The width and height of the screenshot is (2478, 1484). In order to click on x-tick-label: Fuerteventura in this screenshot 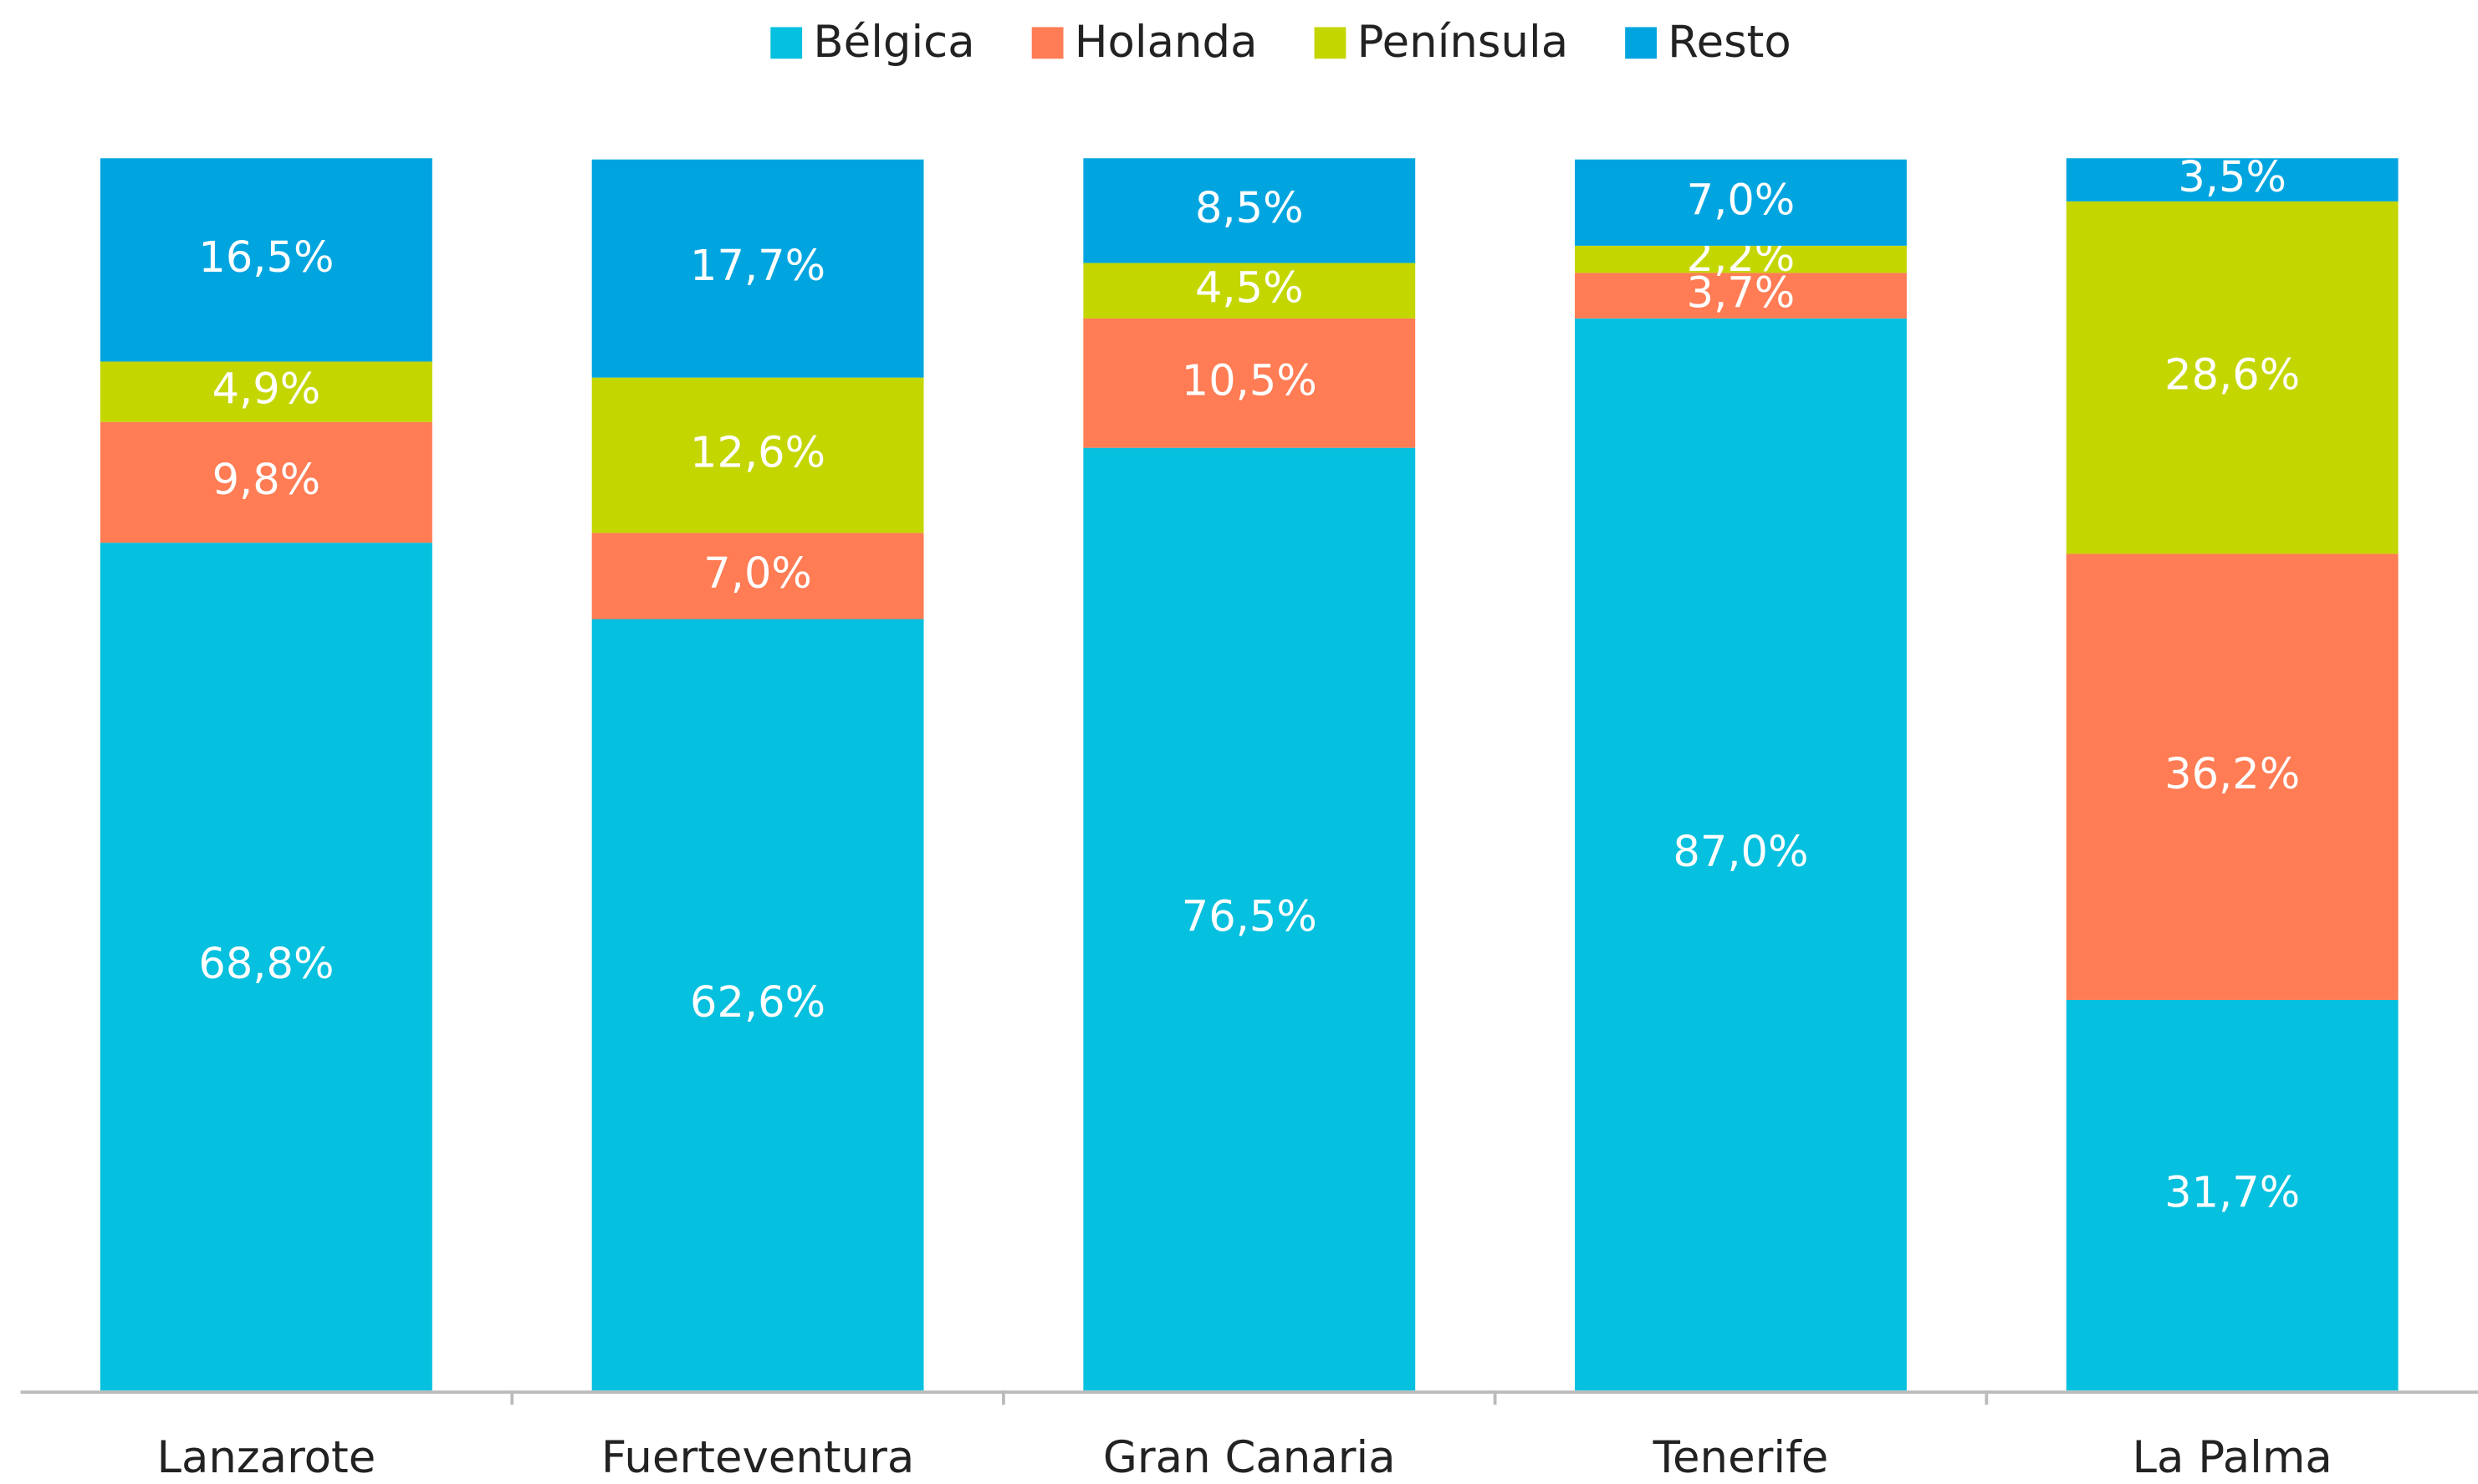, I will do `click(758, 1457)`.